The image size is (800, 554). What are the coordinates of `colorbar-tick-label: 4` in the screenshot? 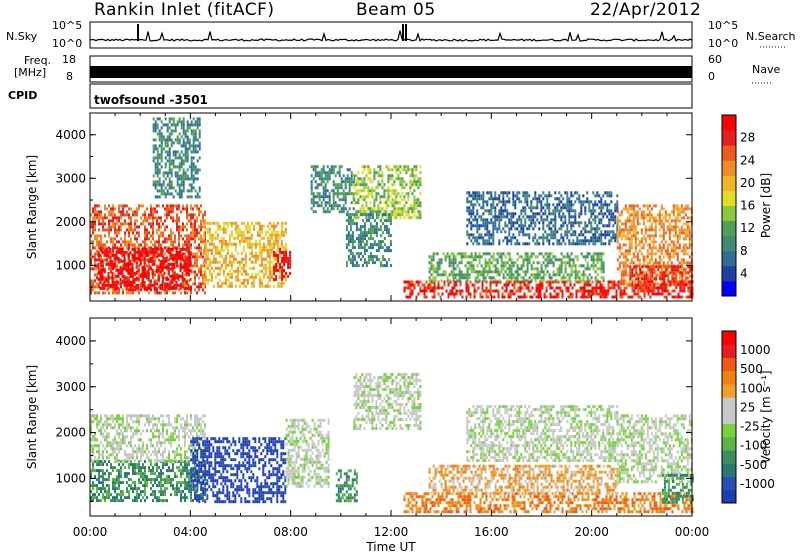 It's located at (744, 273).